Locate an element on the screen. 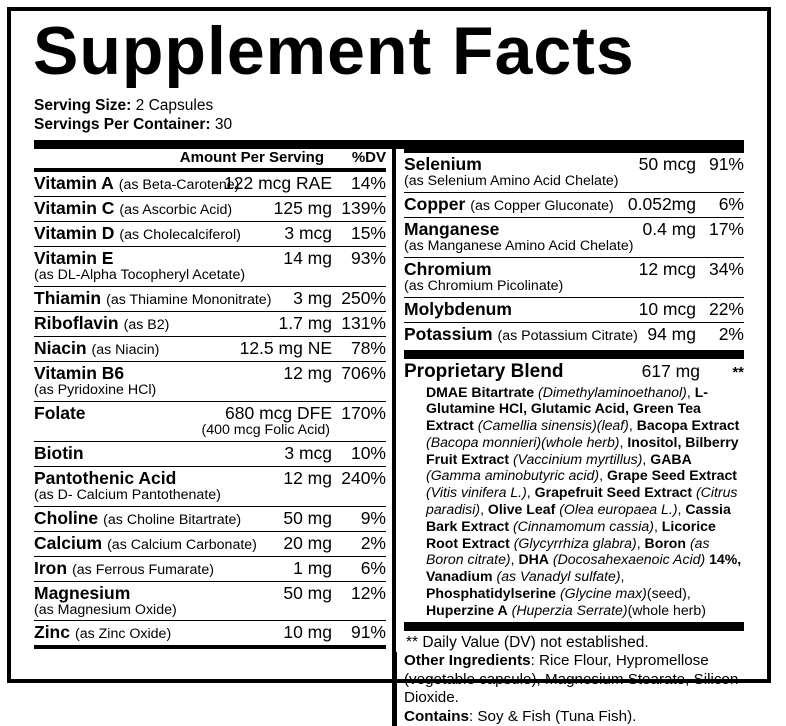 The width and height of the screenshot is (786, 726). nutrient-amount: 125 mg is located at coordinates (302, 207).